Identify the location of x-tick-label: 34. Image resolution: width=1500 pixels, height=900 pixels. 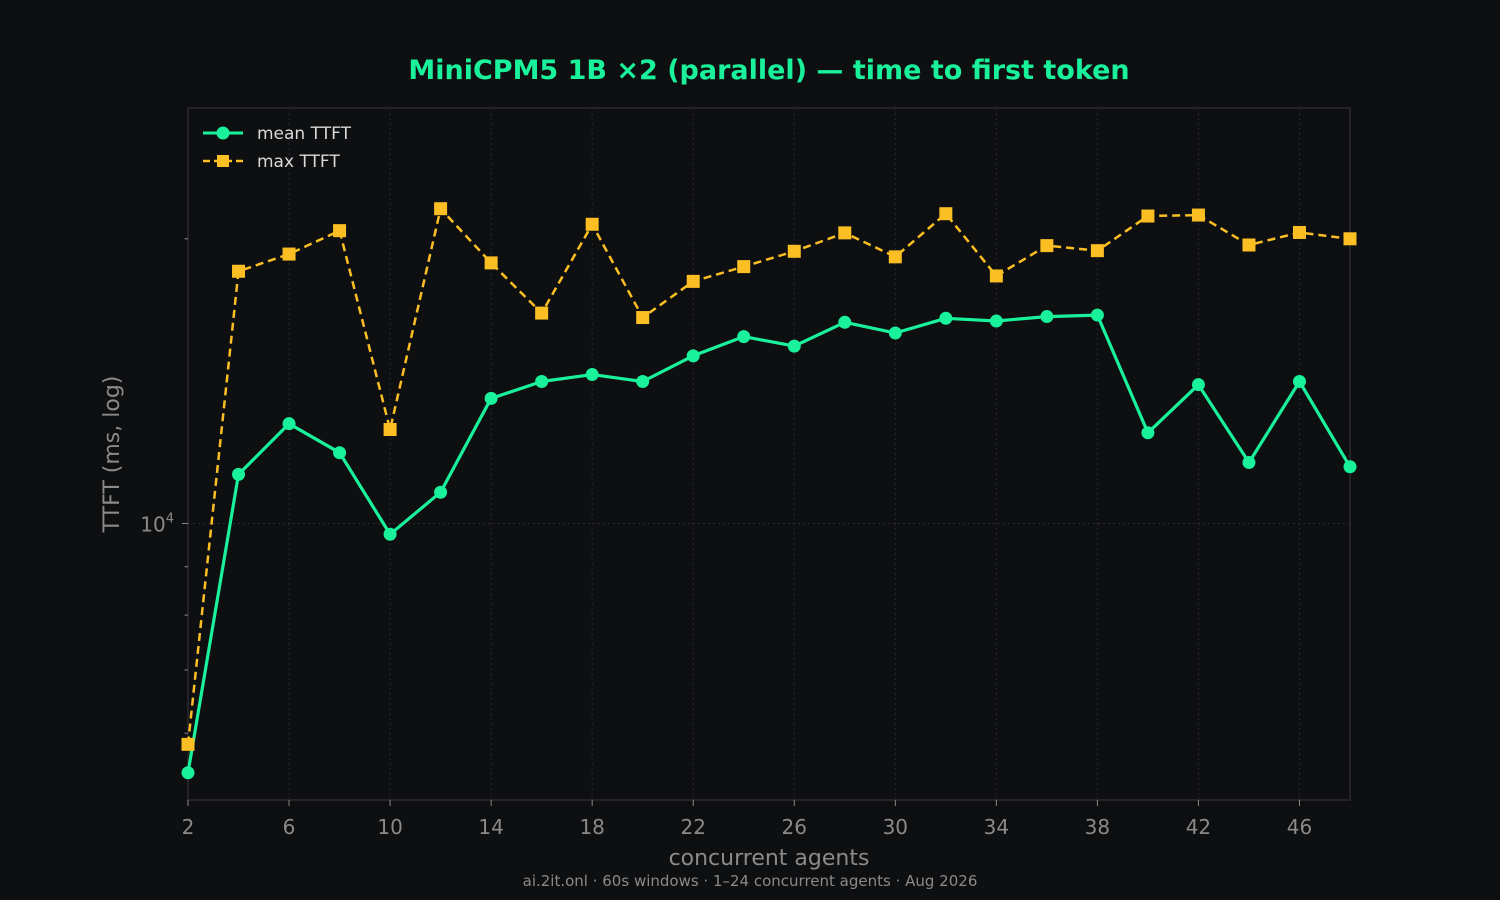
(996, 827).